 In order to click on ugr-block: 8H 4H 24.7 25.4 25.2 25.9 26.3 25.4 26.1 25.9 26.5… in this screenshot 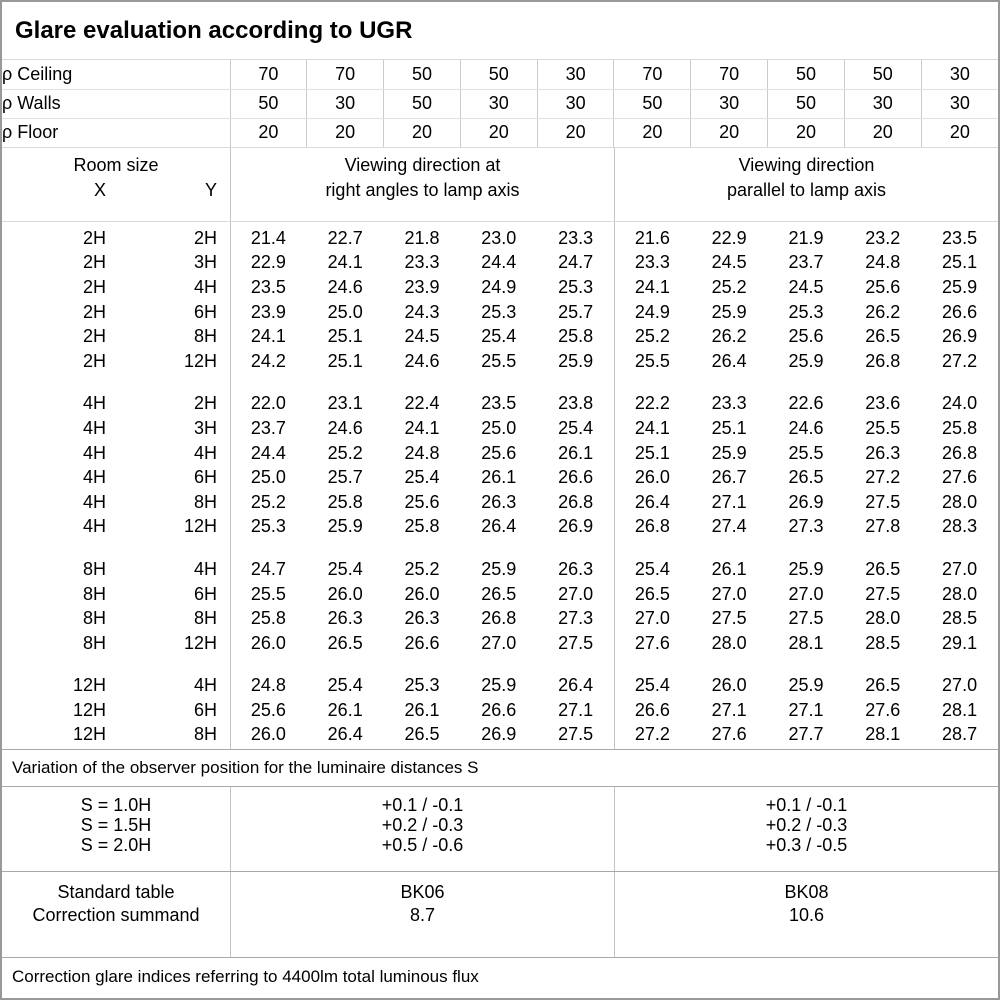, I will do `click(500, 606)`.